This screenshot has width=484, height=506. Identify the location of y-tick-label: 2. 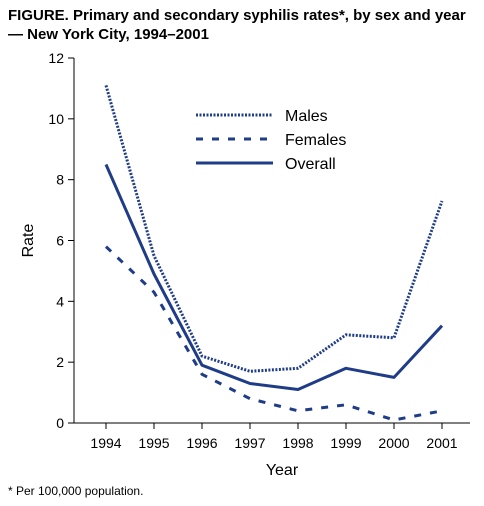
(60, 362).